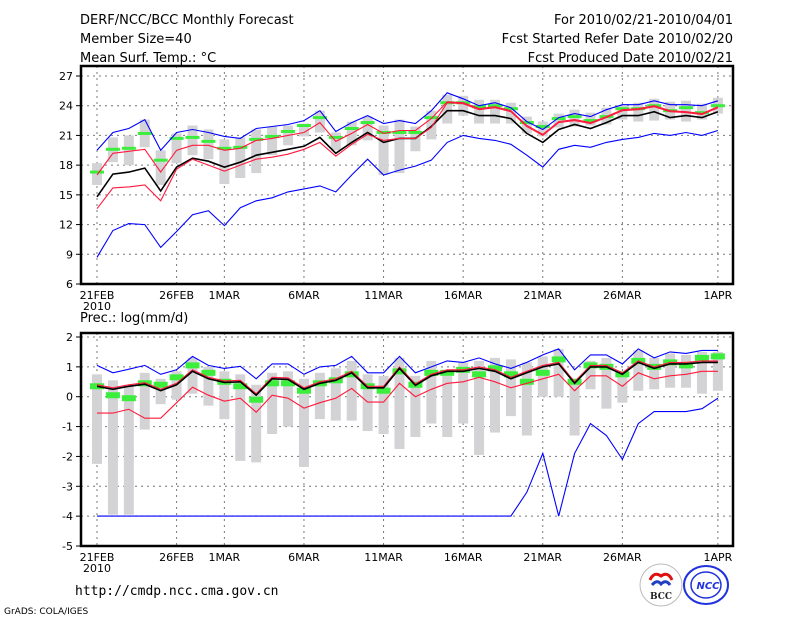 Image resolution: width=800 pixels, height=618 pixels. What do you see at coordinates (69, 254) in the screenshot?
I see `y-tick-label: 9` at bounding box center [69, 254].